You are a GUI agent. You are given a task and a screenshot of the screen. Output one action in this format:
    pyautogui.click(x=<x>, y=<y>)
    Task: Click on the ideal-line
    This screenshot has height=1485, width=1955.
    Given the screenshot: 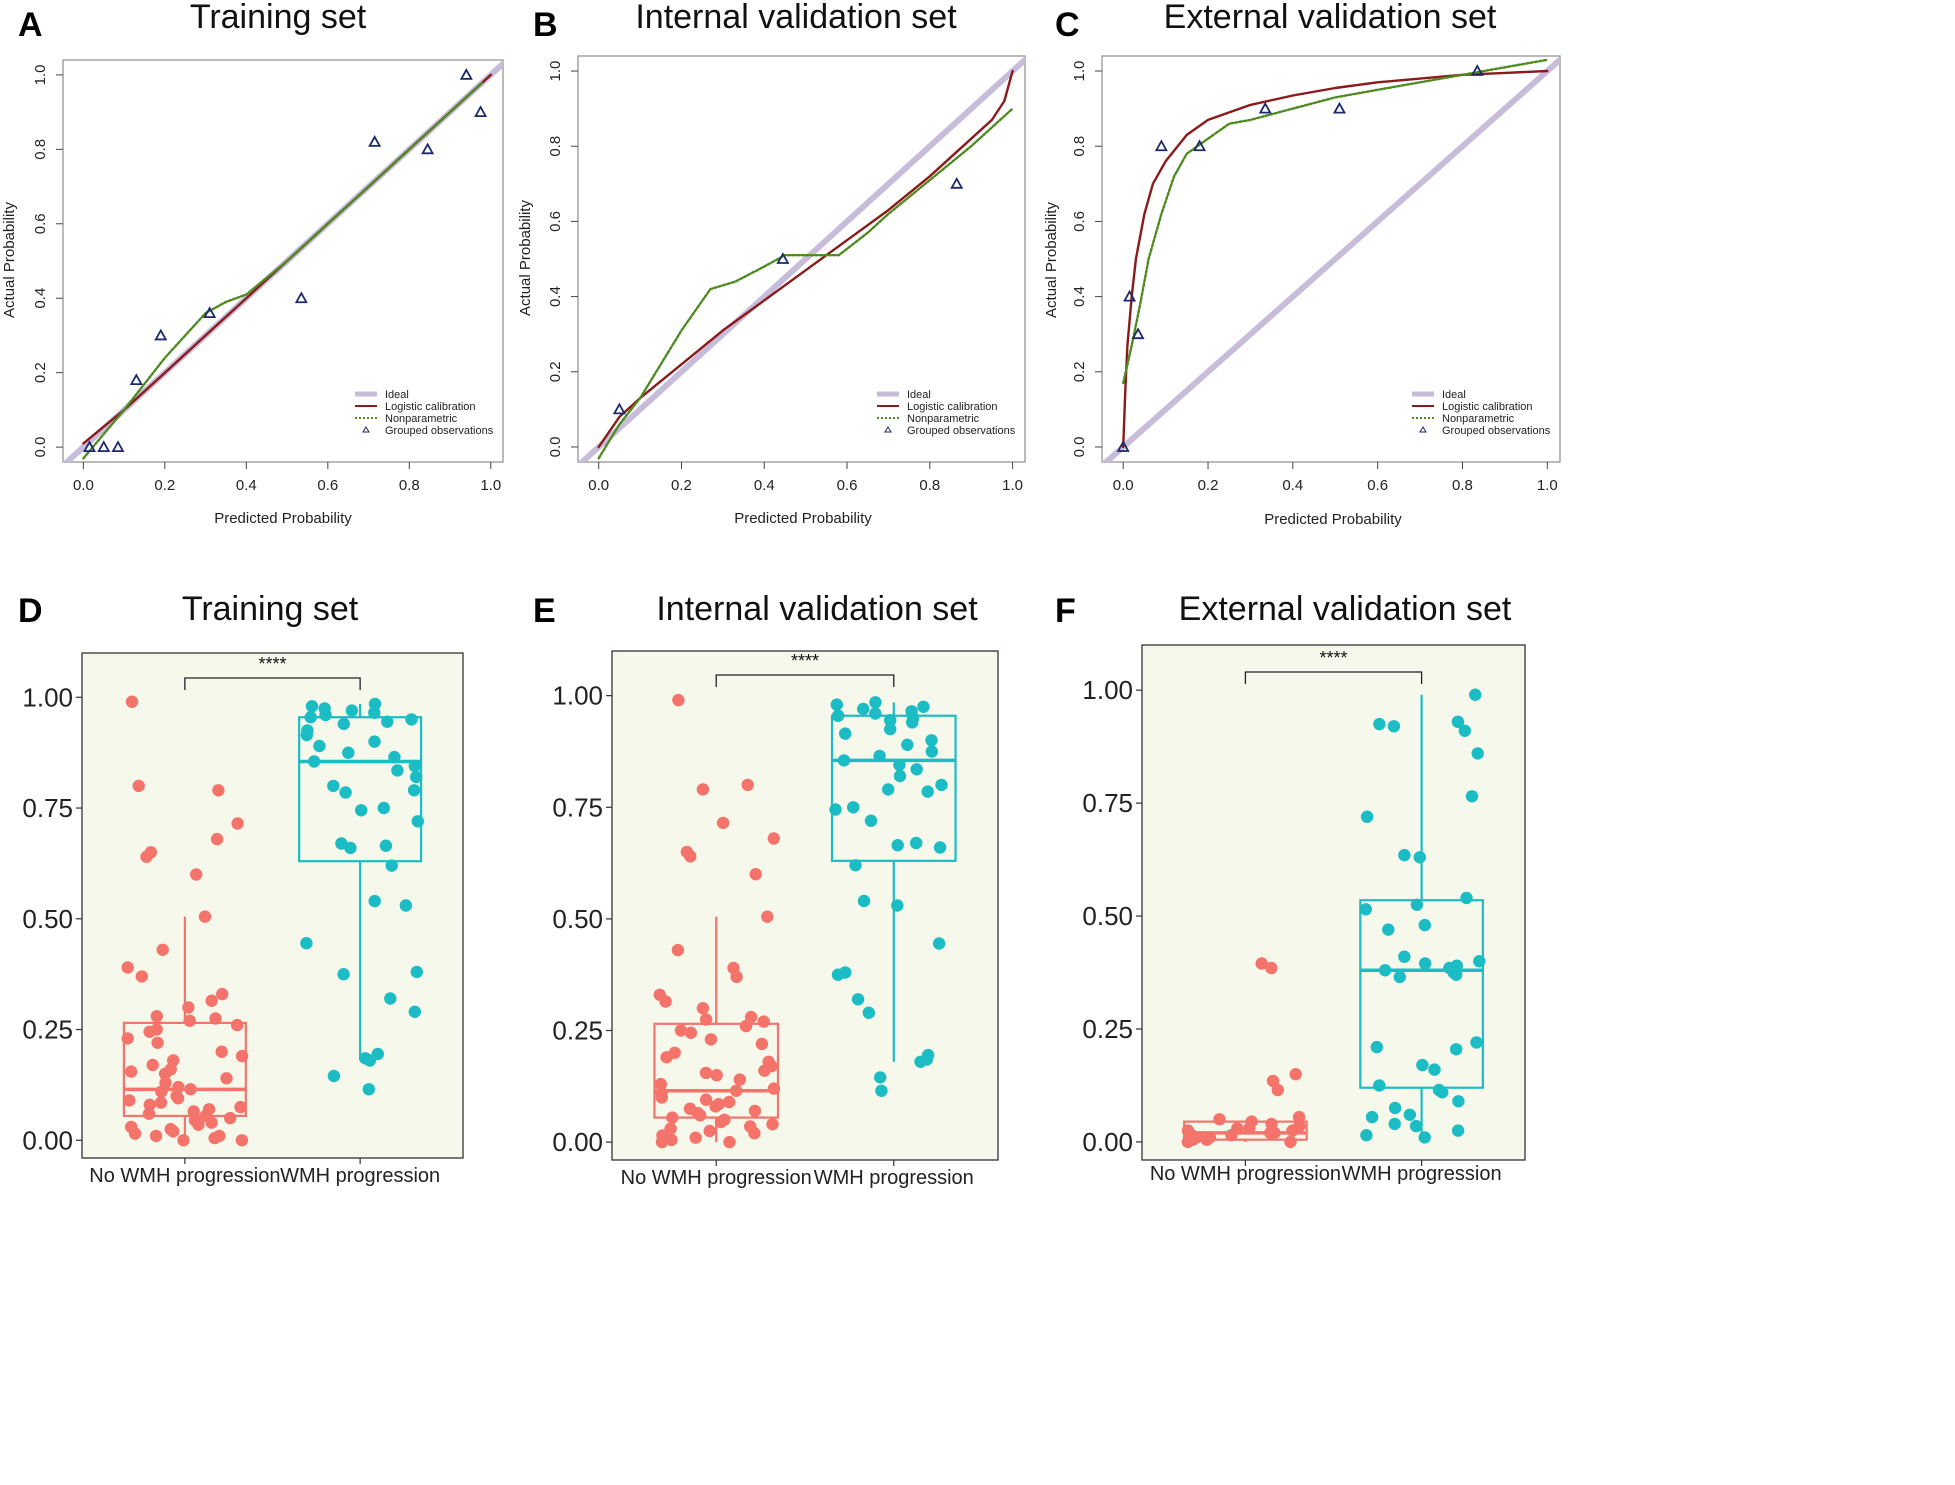 What is the action you would take?
    pyautogui.click(x=801, y=259)
    